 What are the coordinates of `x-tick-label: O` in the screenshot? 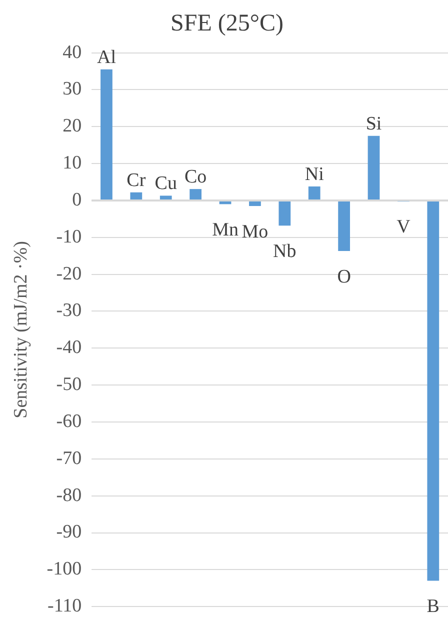 It's located at (344, 277).